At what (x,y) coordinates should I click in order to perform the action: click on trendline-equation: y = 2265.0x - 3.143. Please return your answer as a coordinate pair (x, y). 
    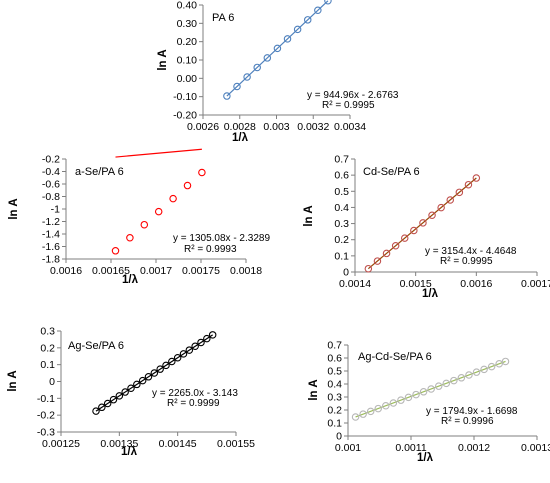
    Looking at the image, I should click on (195, 393).